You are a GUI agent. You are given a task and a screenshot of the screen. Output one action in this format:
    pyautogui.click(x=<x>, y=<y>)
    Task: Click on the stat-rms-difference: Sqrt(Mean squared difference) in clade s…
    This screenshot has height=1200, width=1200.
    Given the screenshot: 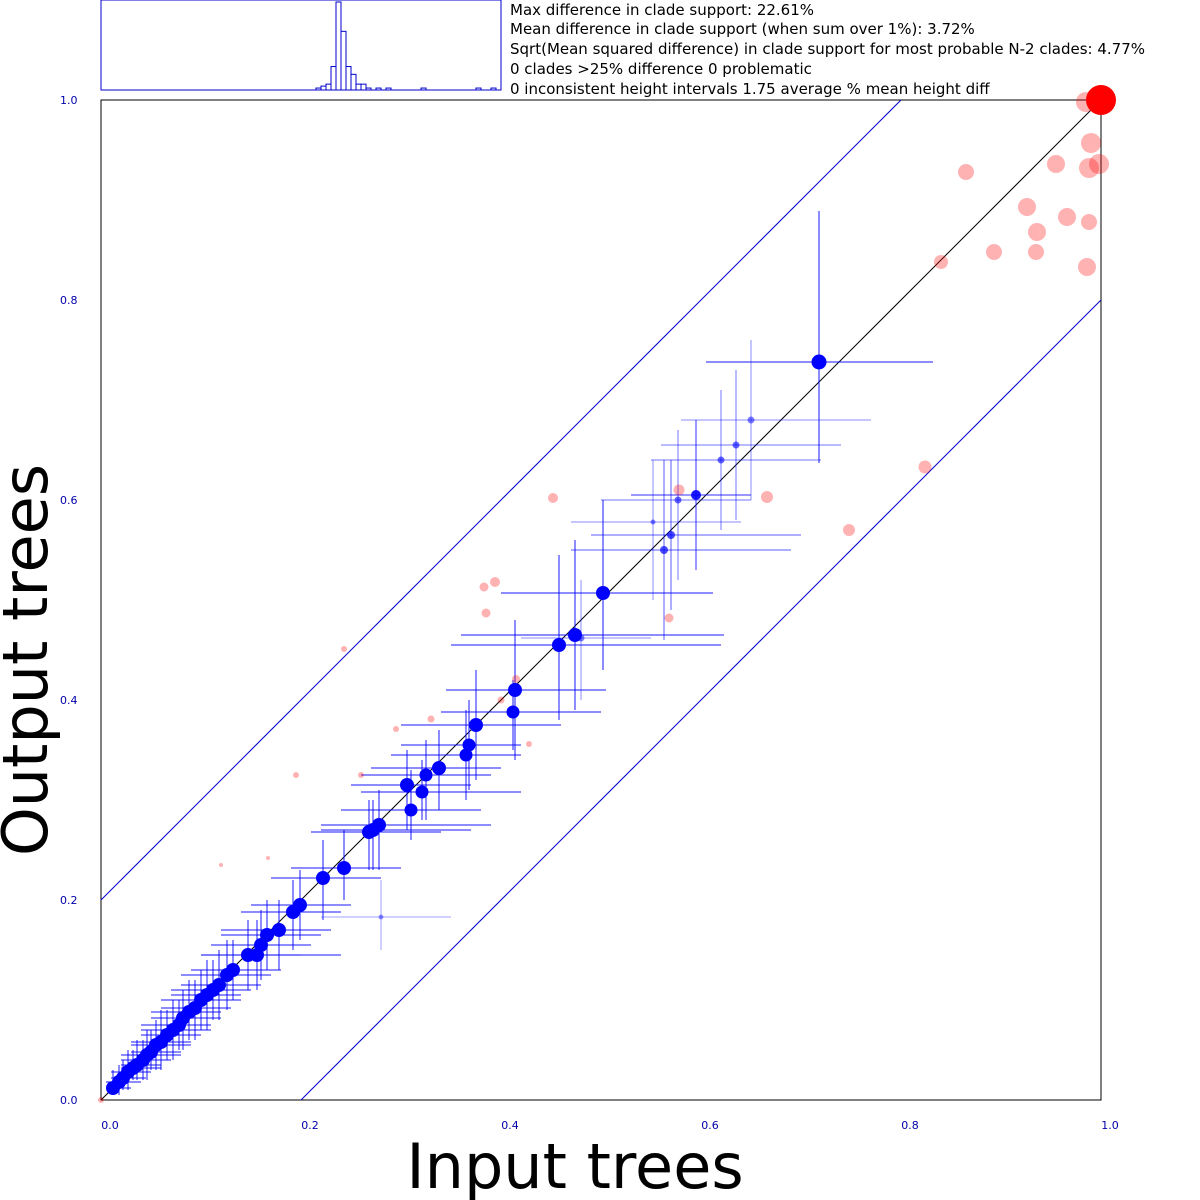 What is the action you would take?
    pyautogui.click(x=827, y=49)
    